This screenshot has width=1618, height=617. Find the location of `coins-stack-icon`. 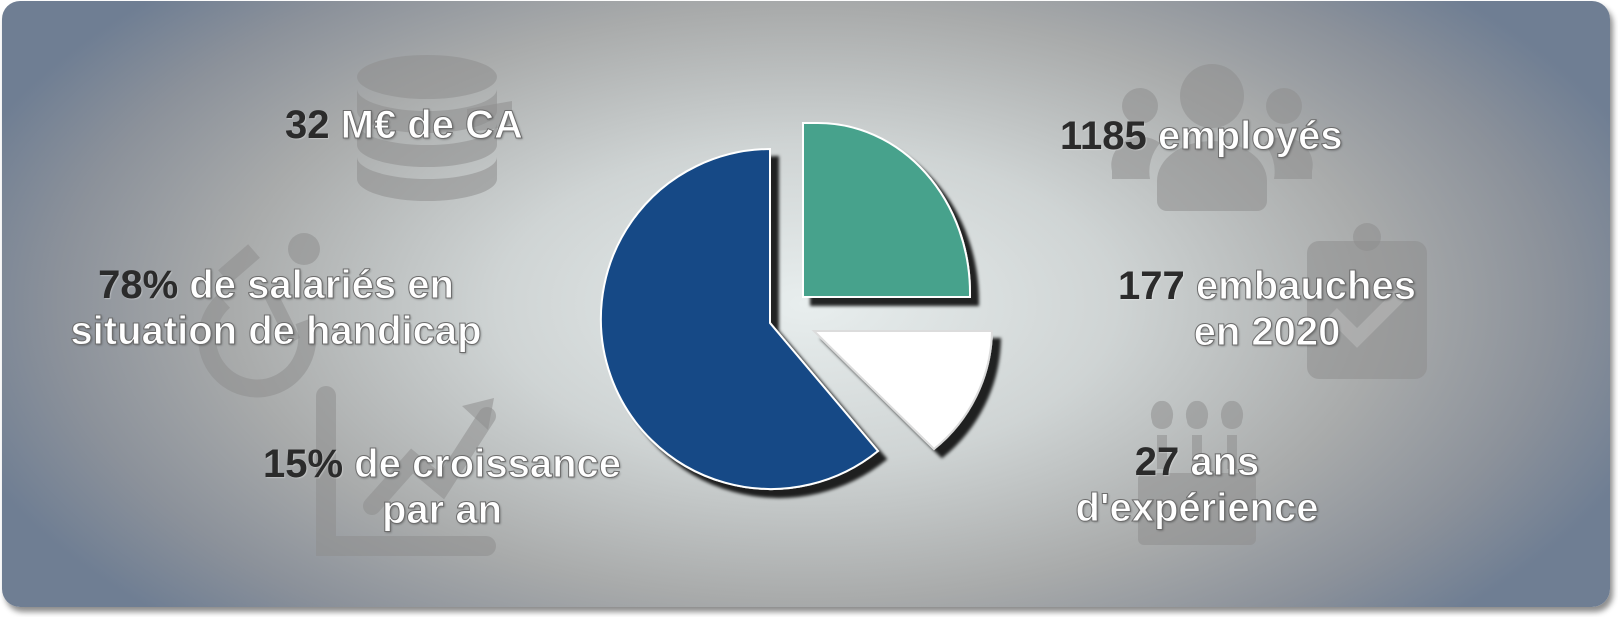

coins-stack-icon is located at coordinates (434, 128).